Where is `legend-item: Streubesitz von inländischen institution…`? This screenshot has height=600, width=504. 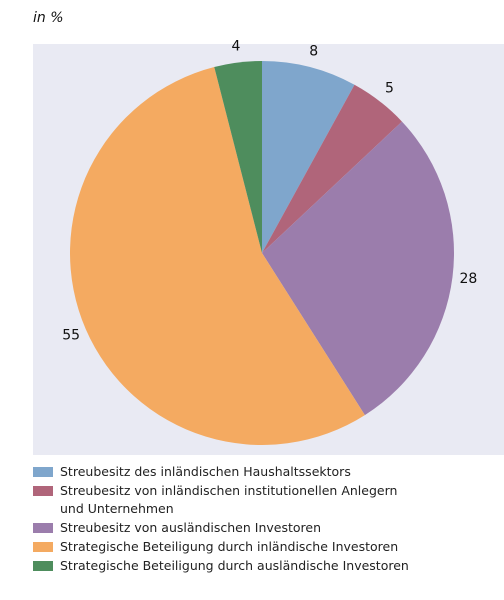
legend-item: Streubesitz von inländischen institution… is located at coordinates (222, 500).